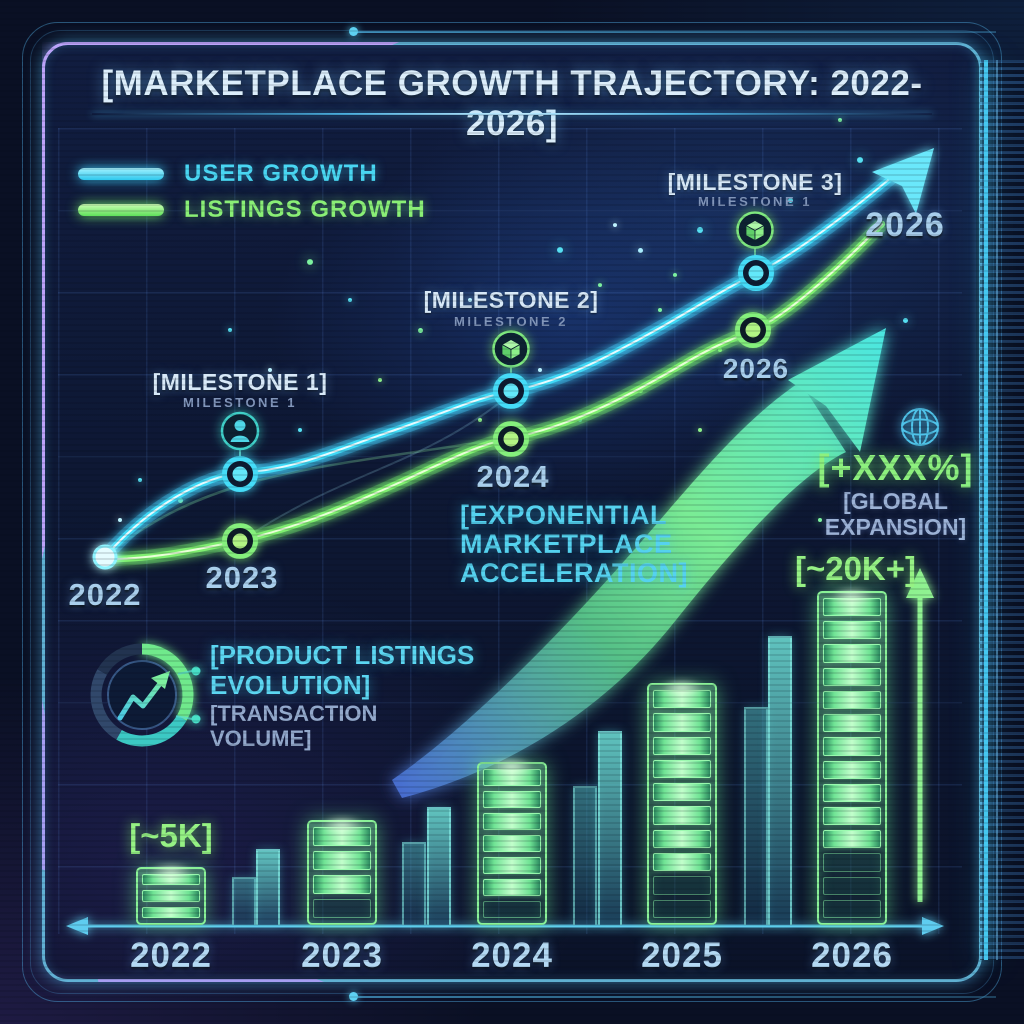 Image resolution: width=1024 pixels, height=1024 pixels. I want to click on bottom-circuit-trace, so click(676, 997).